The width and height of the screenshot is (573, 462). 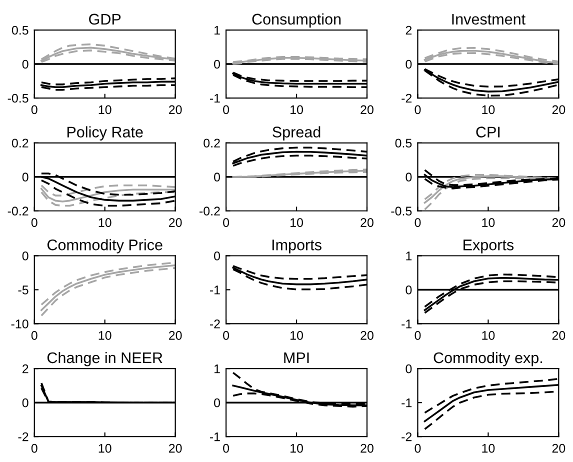 What do you see at coordinates (19, 324) in the screenshot?
I see `y-tick-label: -10` at bounding box center [19, 324].